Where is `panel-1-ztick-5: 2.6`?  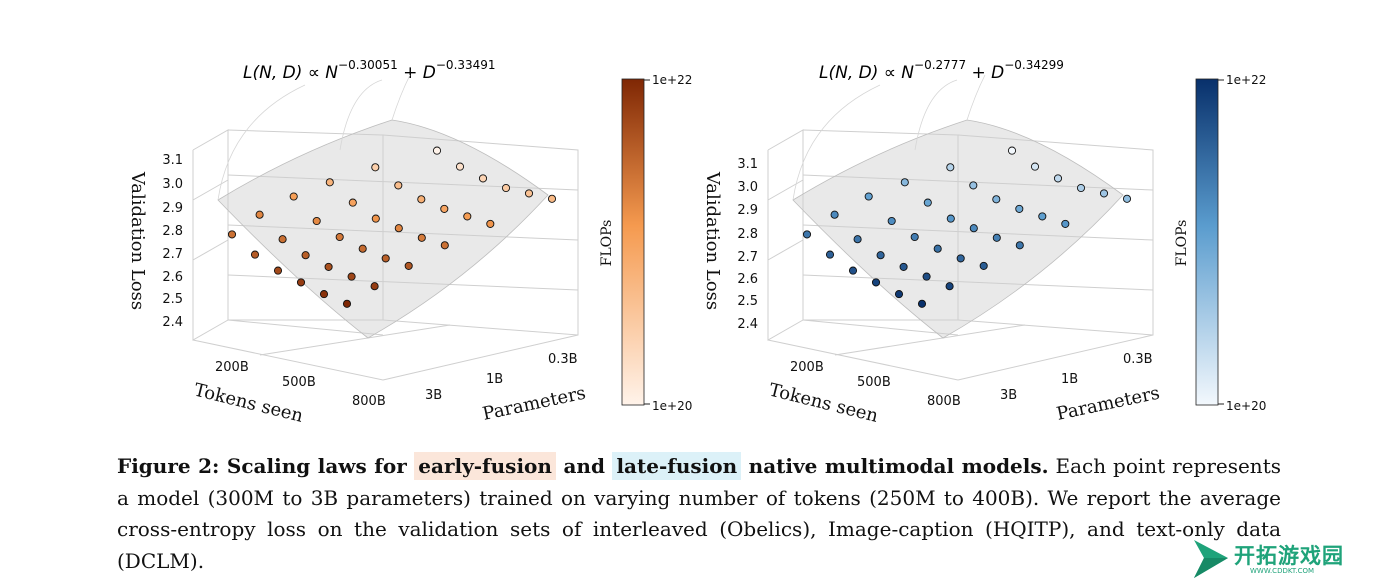
panel-1-ztick-5: 2.6 is located at coordinates (747, 279).